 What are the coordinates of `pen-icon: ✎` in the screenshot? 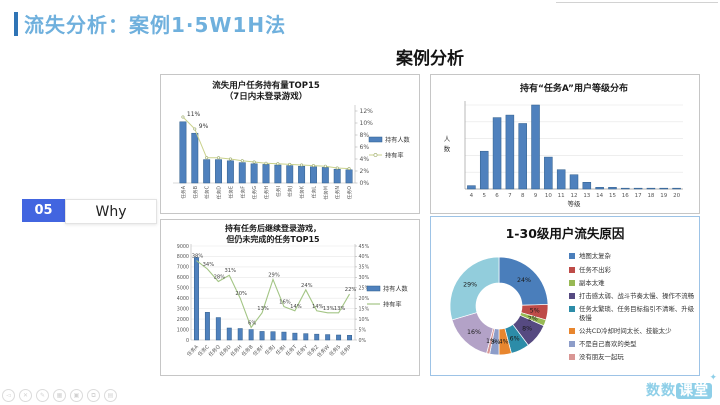 It's located at (42, 395).